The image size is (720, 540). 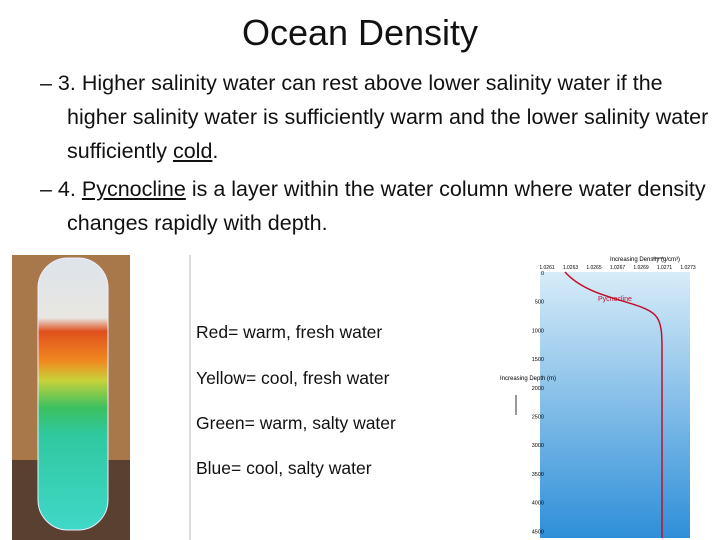 What do you see at coordinates (542, 274) in the screenshot?
I see `y-tick-label: 0` at bounding box center [542, 274].